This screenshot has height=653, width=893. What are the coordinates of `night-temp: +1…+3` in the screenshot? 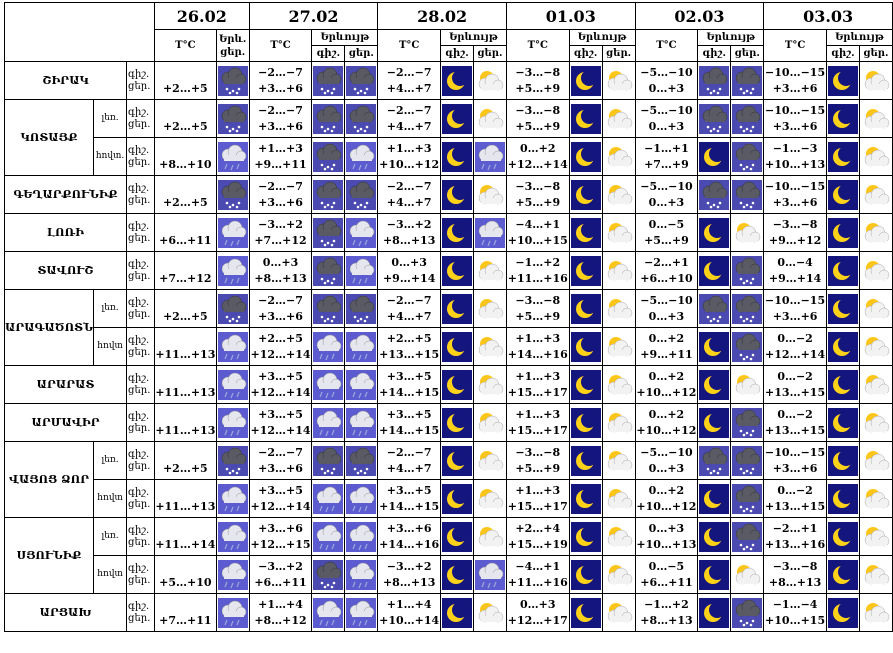 It's located at (538, 376).